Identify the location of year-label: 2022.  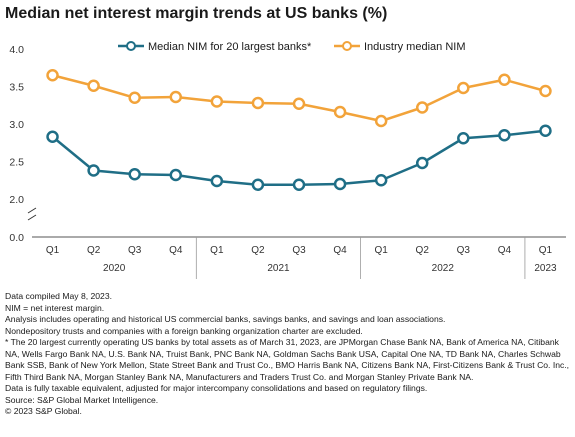
(443, 268).